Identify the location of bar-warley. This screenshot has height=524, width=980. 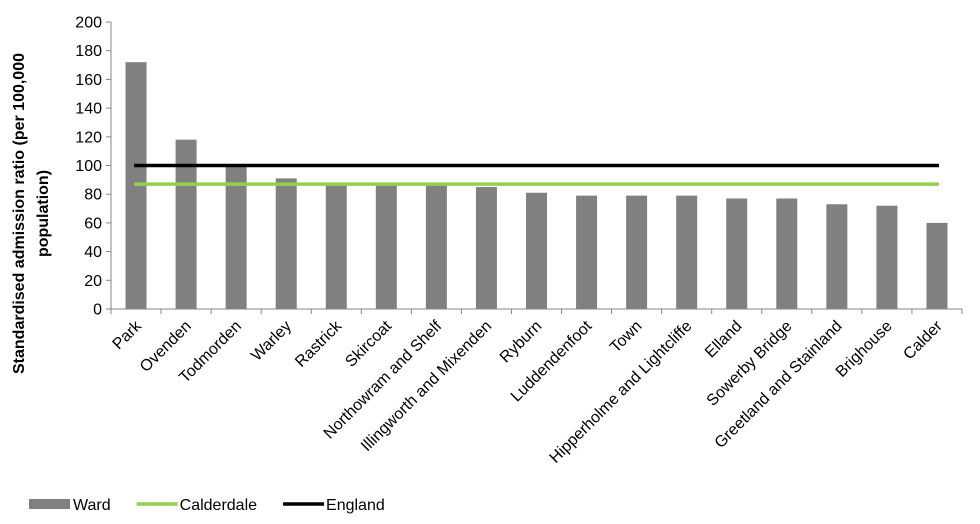
(286, 243).